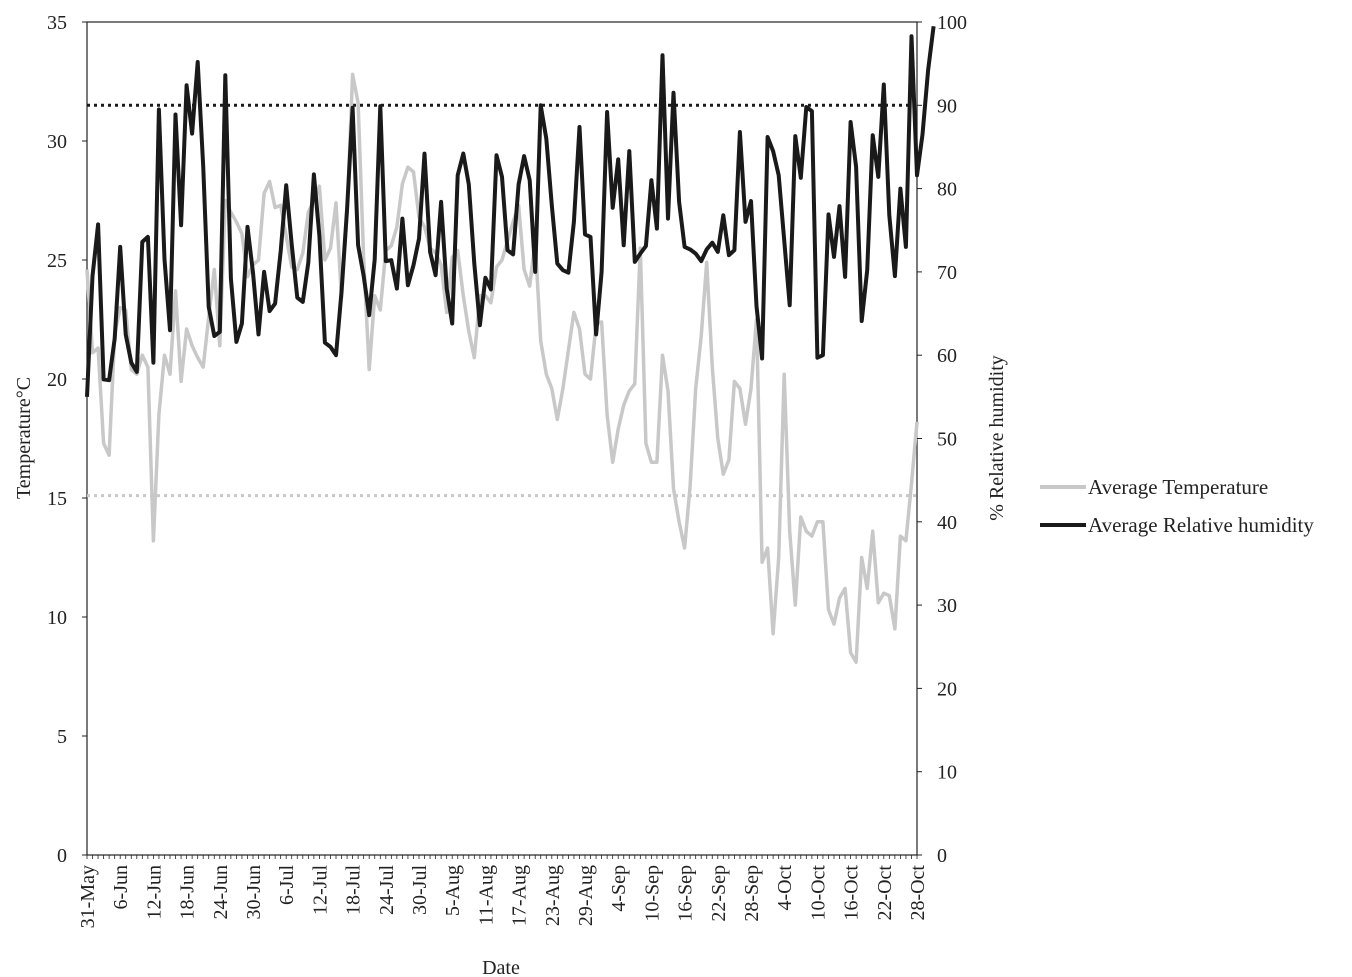 The width and height of the screenshot is (1352, 977). I want to click on x-axis-title: Date, so click(501, 967).